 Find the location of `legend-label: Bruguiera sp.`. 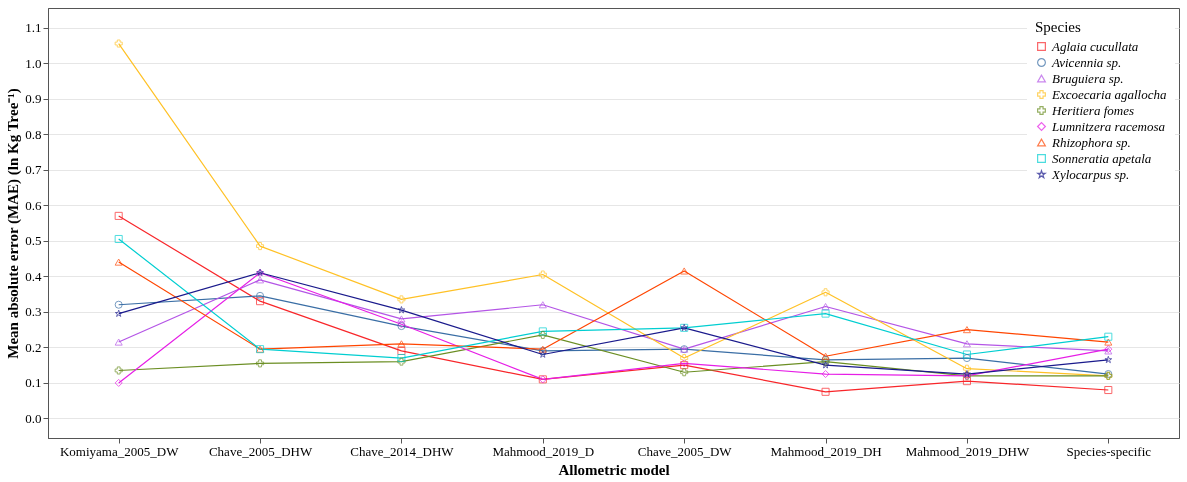

legend-label: Bruguiera sp. is located at coordinates (1088, 78).